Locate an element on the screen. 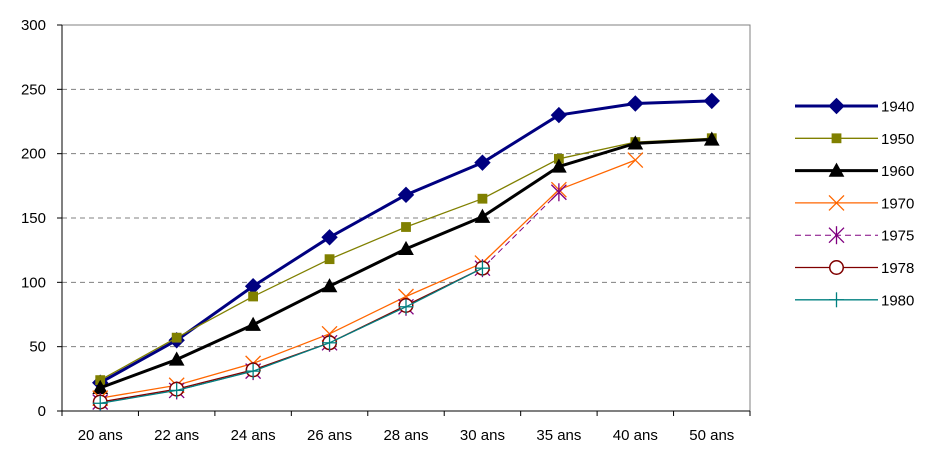 This screenshot has width=932, height=450. x-tick-label: 40 ans is located at coordinates (635, 435).